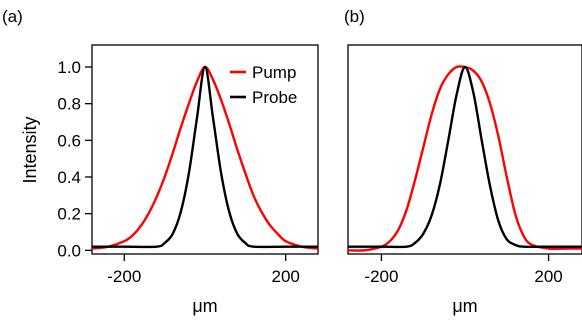  I want to click on x-axis-a: -200 200, so click(203, 270).